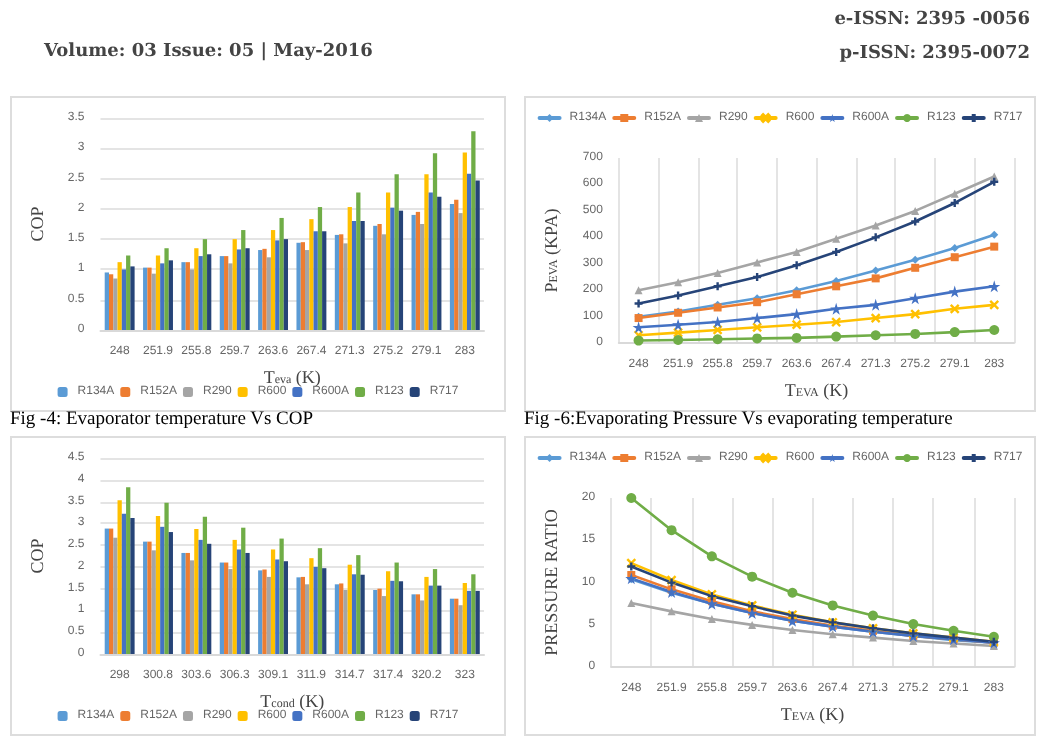 This screenshot has width=1042, height=738. What do you see at coordinates (738, 420) in the screenshot?
I see `text: Fig -6:Evaporating Pressure Vs evaporating temperature` at bounding box center [738, 420].